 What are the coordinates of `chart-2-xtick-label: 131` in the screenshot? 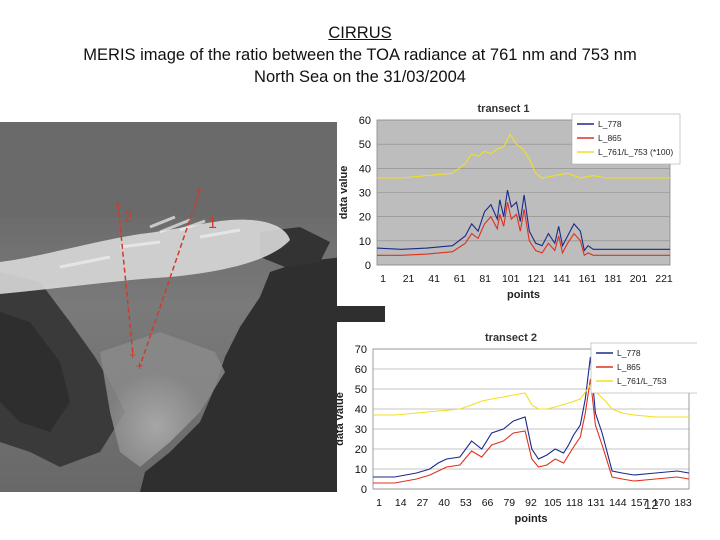 It's located at (596, 503).